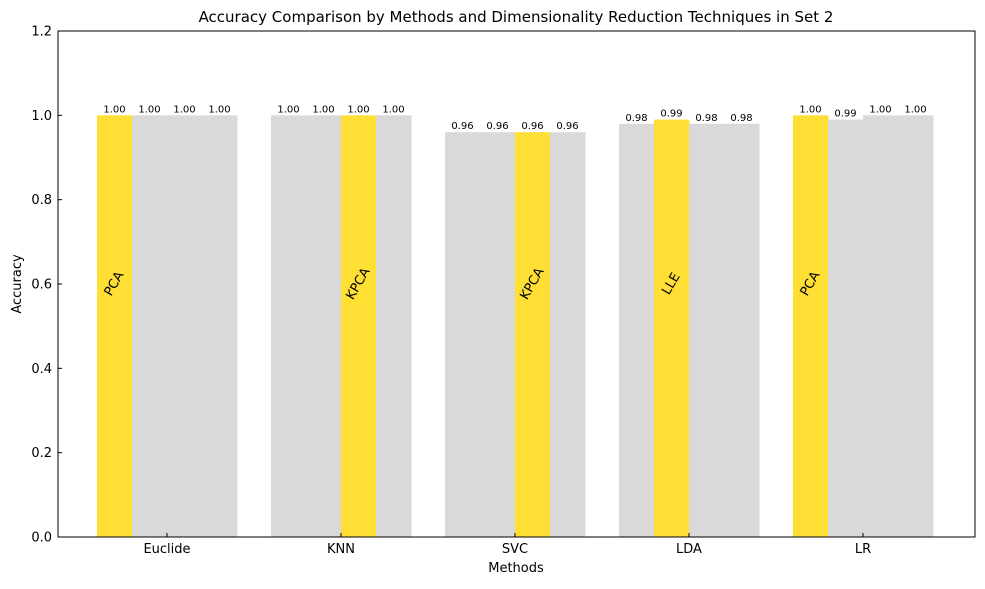 The height and width of the screenshot is (589, 985). I want to click on y-tick-label: 0.6, so click(41, 285).